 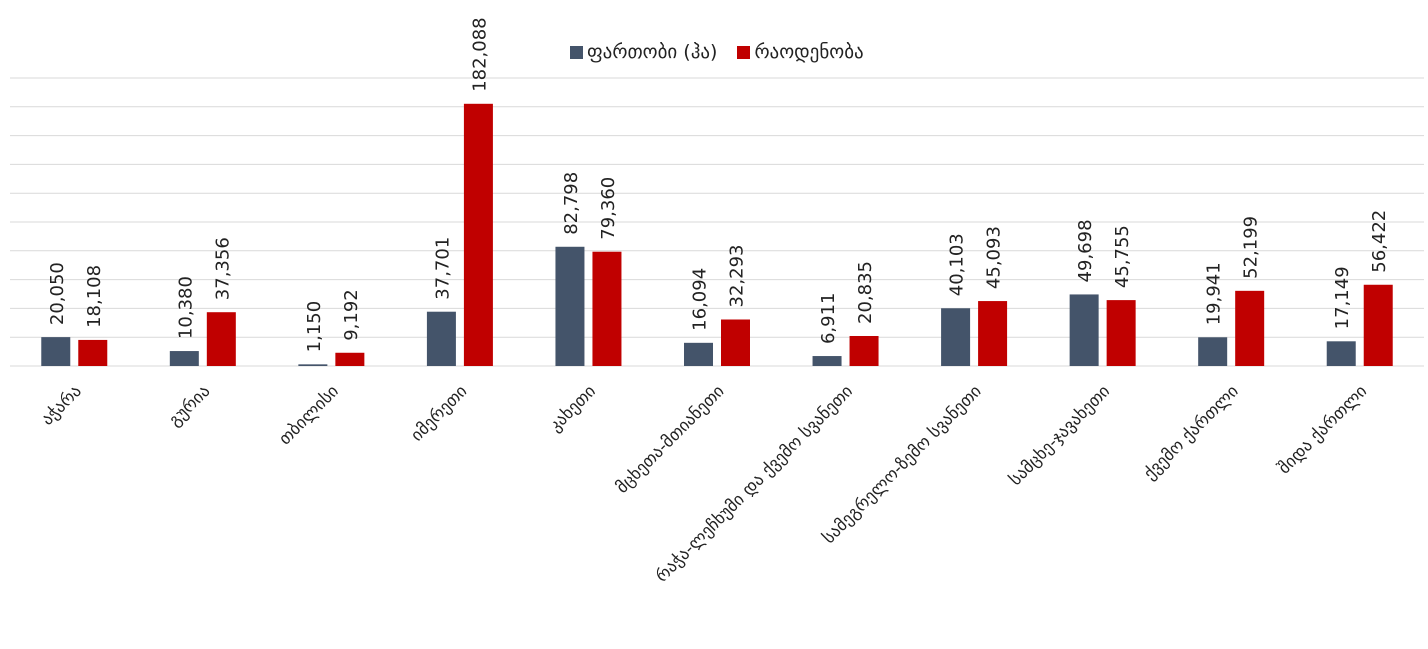 I want to click on data-label: 9,192, so click(x=351, y=315).